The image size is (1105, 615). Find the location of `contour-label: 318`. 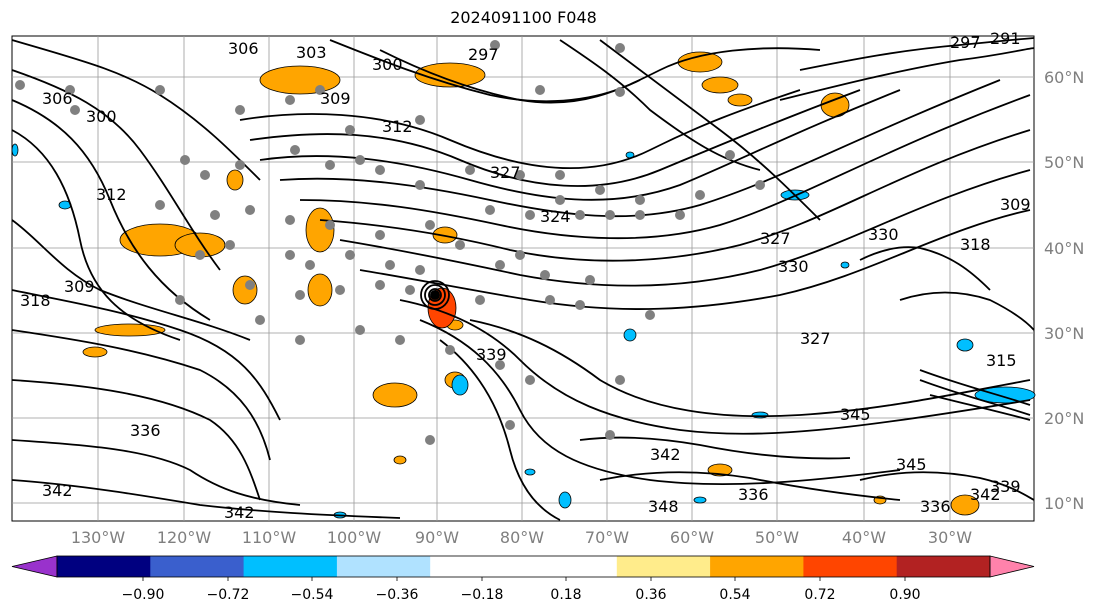

contour-label: 318 is located at coordinates (975, 244).